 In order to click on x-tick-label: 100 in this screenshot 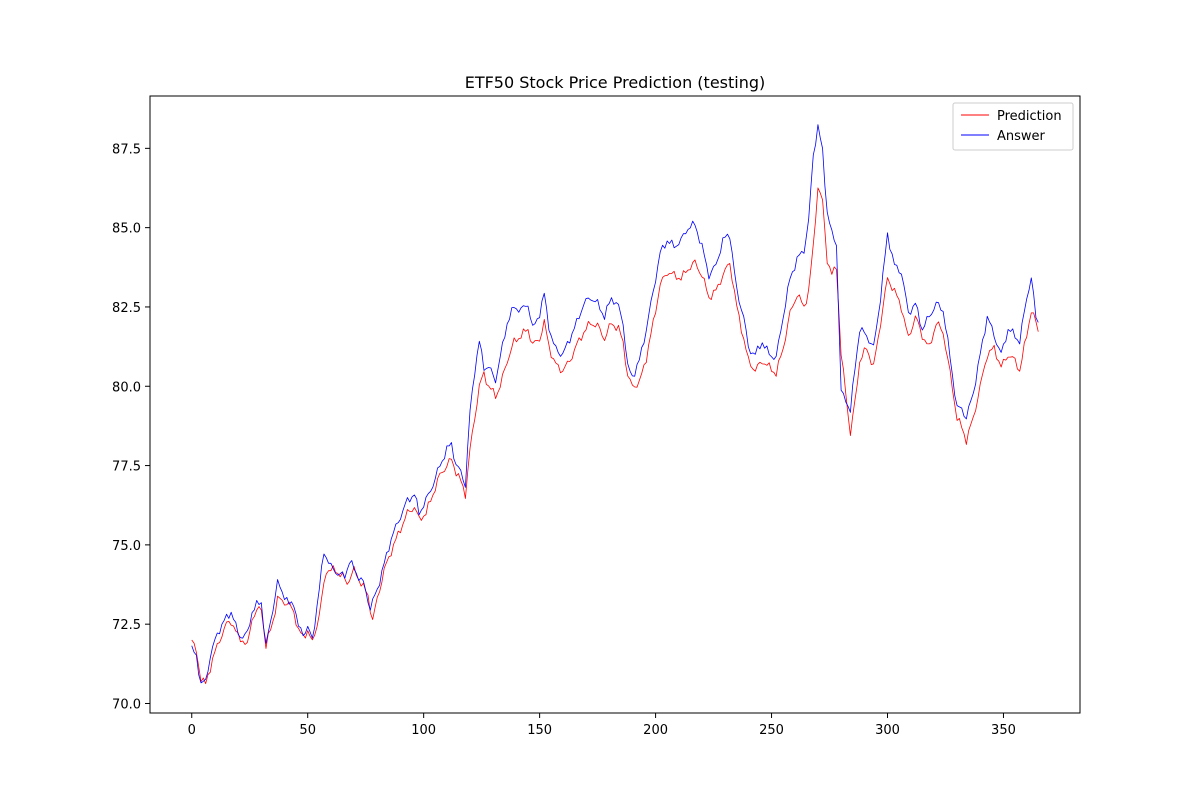, I will do `click(423, 730)`.